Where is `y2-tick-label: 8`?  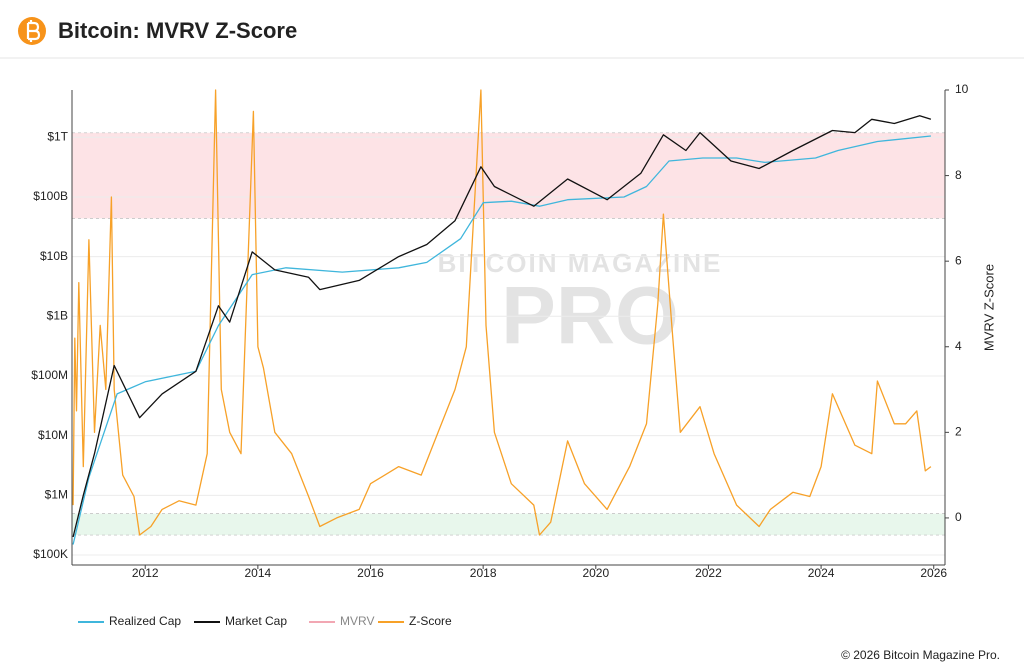 y2-tick-label: 8 is located at coordinates (958, 175).